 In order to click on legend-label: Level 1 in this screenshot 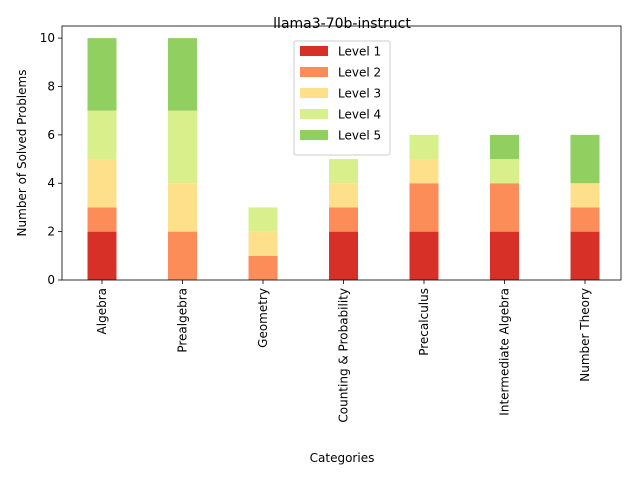, I will do `click(359, 52)`.